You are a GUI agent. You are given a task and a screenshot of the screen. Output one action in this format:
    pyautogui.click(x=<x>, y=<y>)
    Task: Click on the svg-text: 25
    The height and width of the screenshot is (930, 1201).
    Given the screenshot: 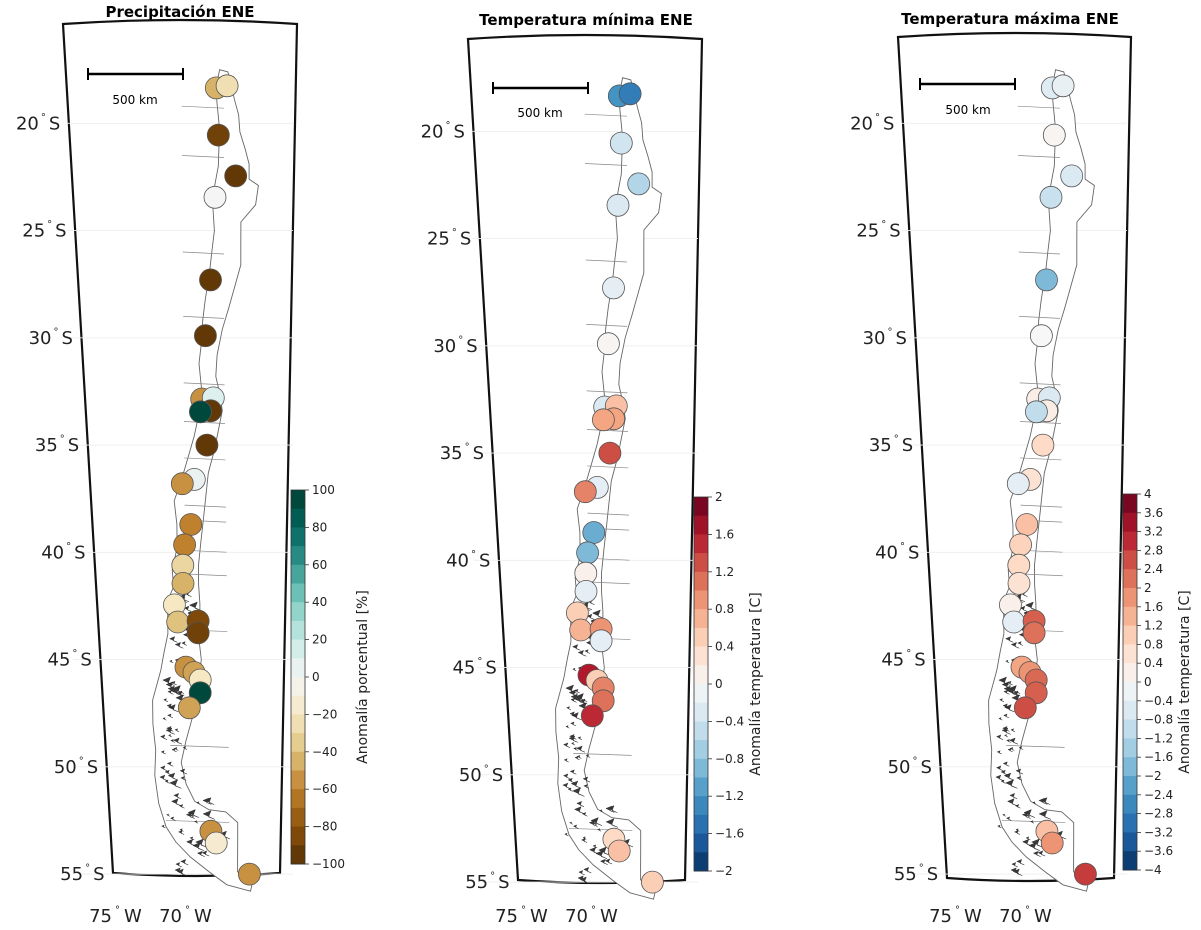 What is the action you would take?
    pyautogui.click(x=438, y=239)
    